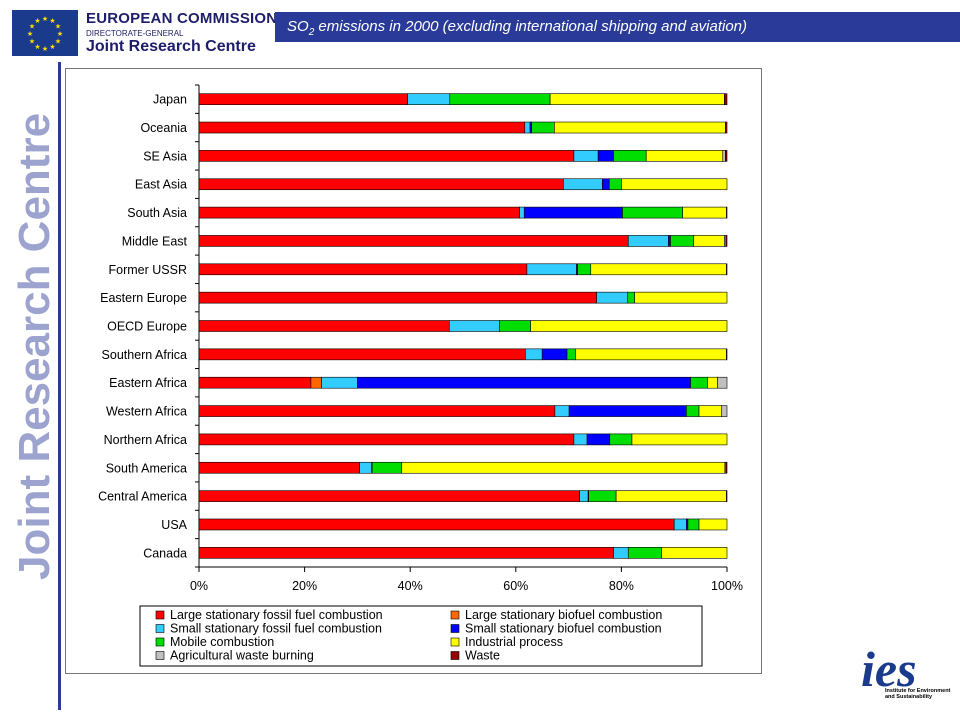 Image resolution: width=960 pixels, height=720 pixels. What do you see at coordinates (161, 185) in the screenshot?
I see `category-label: East Asia` at bounding box center [161, 185].